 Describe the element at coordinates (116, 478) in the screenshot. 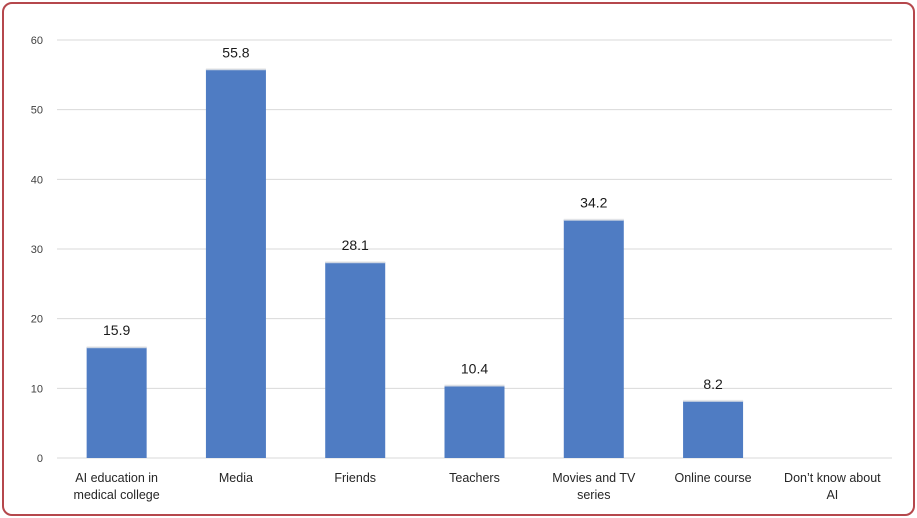

I see `x-tick-label-0-line-0: AI education in` at that location.